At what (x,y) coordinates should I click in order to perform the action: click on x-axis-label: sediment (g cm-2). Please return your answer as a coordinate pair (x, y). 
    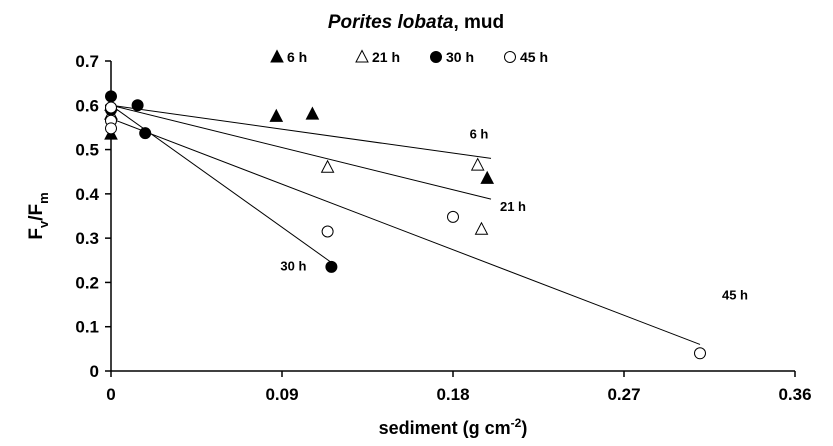
    Looking at the image, I should click on (453, 427).